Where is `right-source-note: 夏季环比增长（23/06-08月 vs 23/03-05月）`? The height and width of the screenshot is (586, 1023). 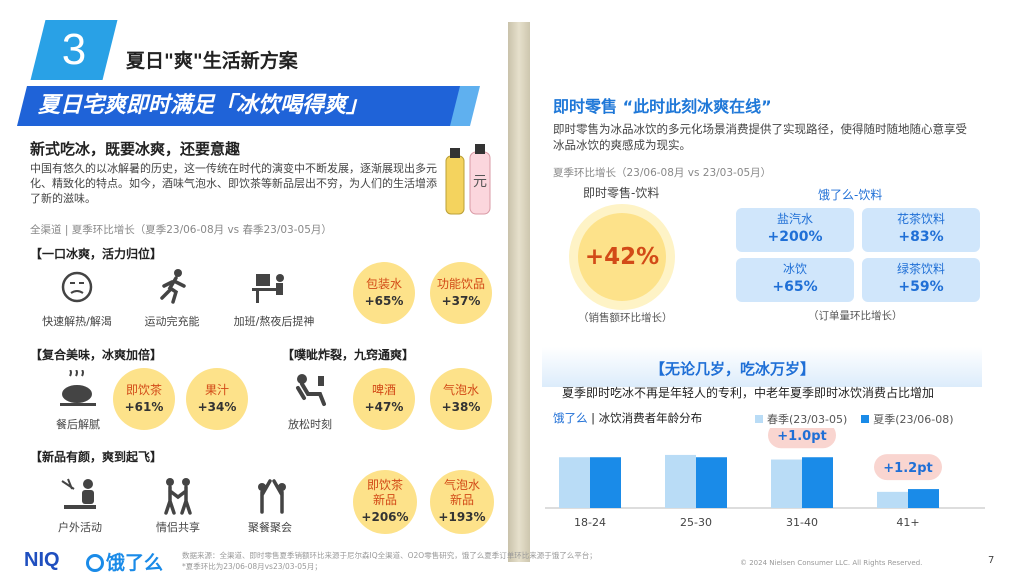
right-source-note: 夏季环比增长（23/06-08月 vs 23/03-05月） is located at coordinates (662, 173).